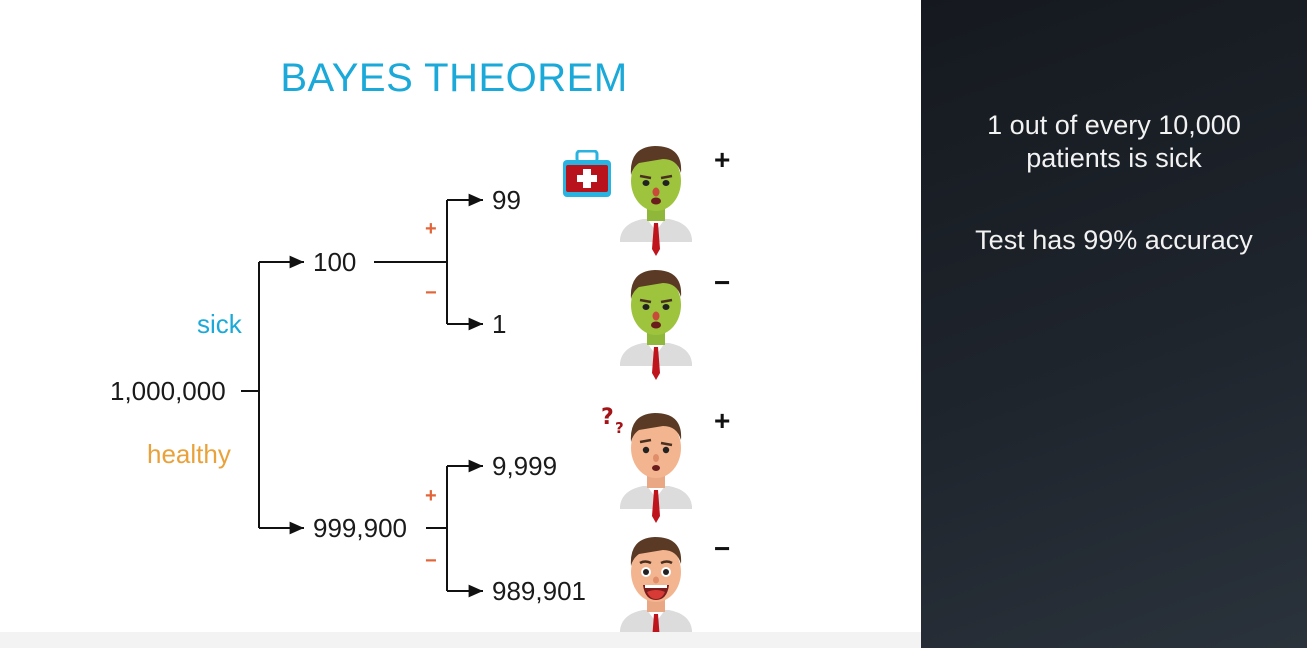 The width and height of the screenshot is (1307, 648). I want to click on sick-negative-count: 1, so click(499, 324).